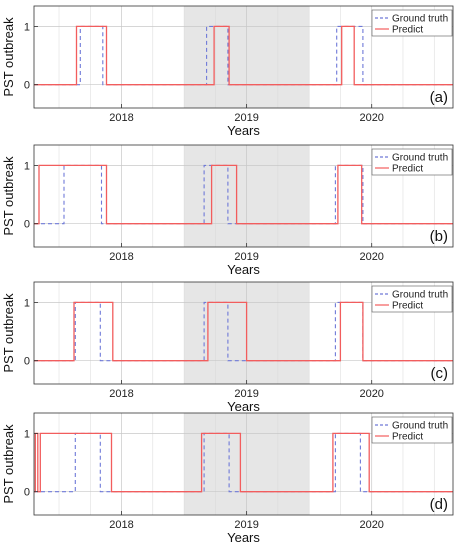 The height and width of the screenshot is (550, 460). I want to click on panel-label: (b), so click(439, 236).